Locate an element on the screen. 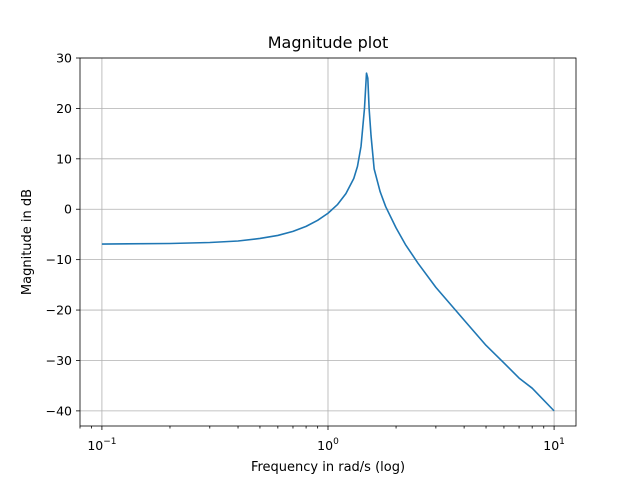 This screenshot has width=640, height=480. y-tick-label: 30 is located at coordinates (64, 58).